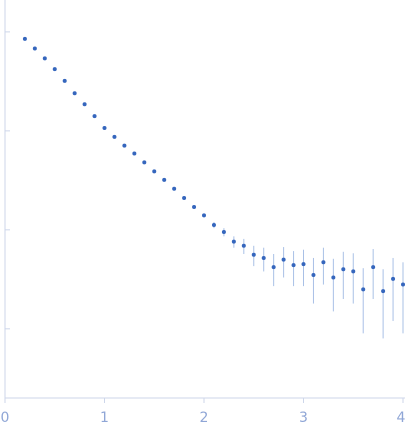 This screenshot has width=406, height=437. What do you see at coordinates (303, 418) in the screenshot?
I see `x-tick-label: 3` at bounding box center [303, 418].